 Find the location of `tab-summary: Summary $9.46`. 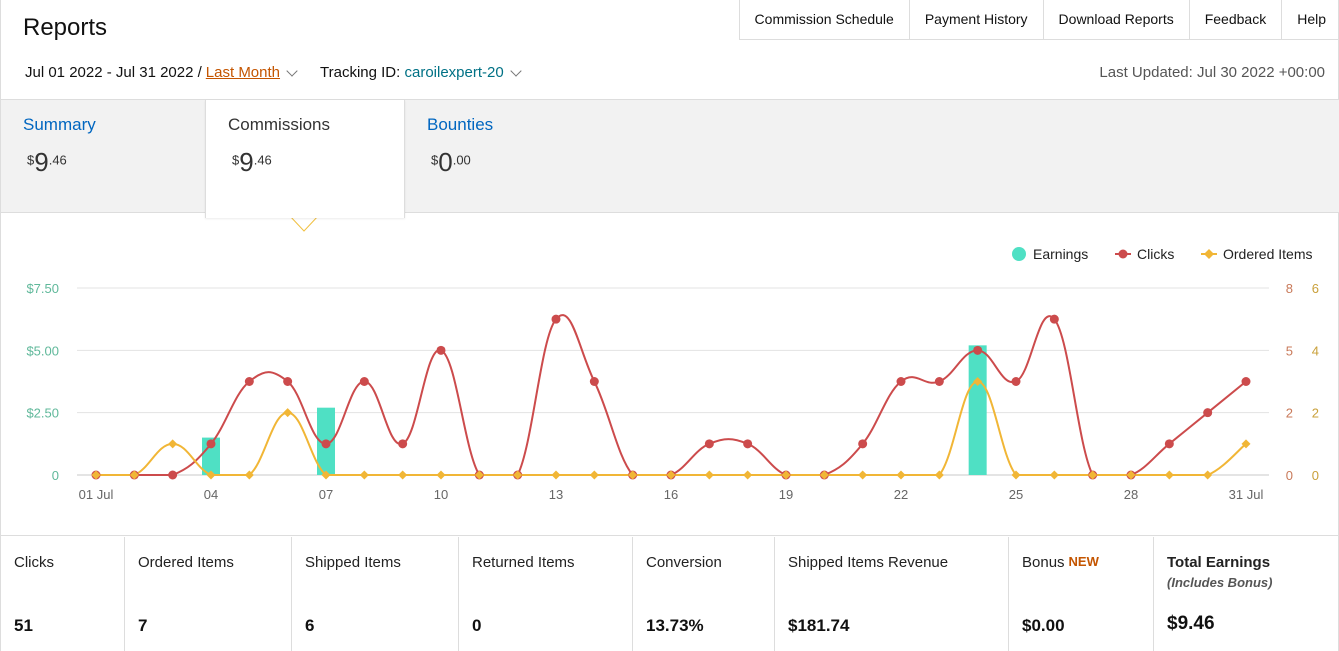

tab-summary: Summary $9.46 is located at coordinates (103, 156).